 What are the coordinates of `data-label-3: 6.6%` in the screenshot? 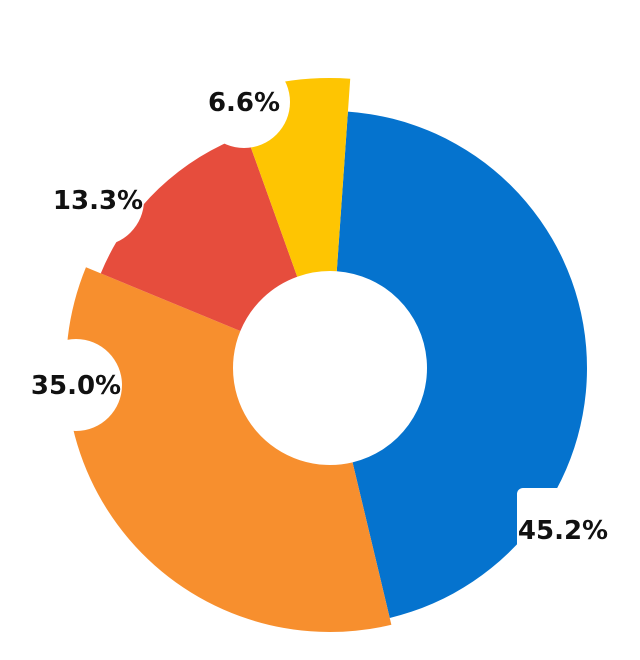 It's located at (244, 103).